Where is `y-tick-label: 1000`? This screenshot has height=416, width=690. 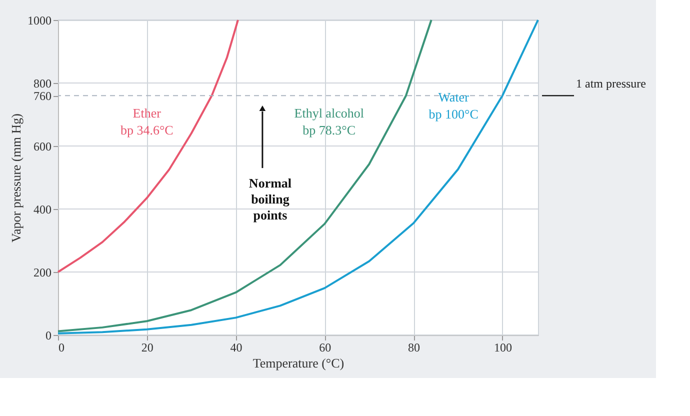
y-tick-label: 1000 is located at coordinates (40, 21).